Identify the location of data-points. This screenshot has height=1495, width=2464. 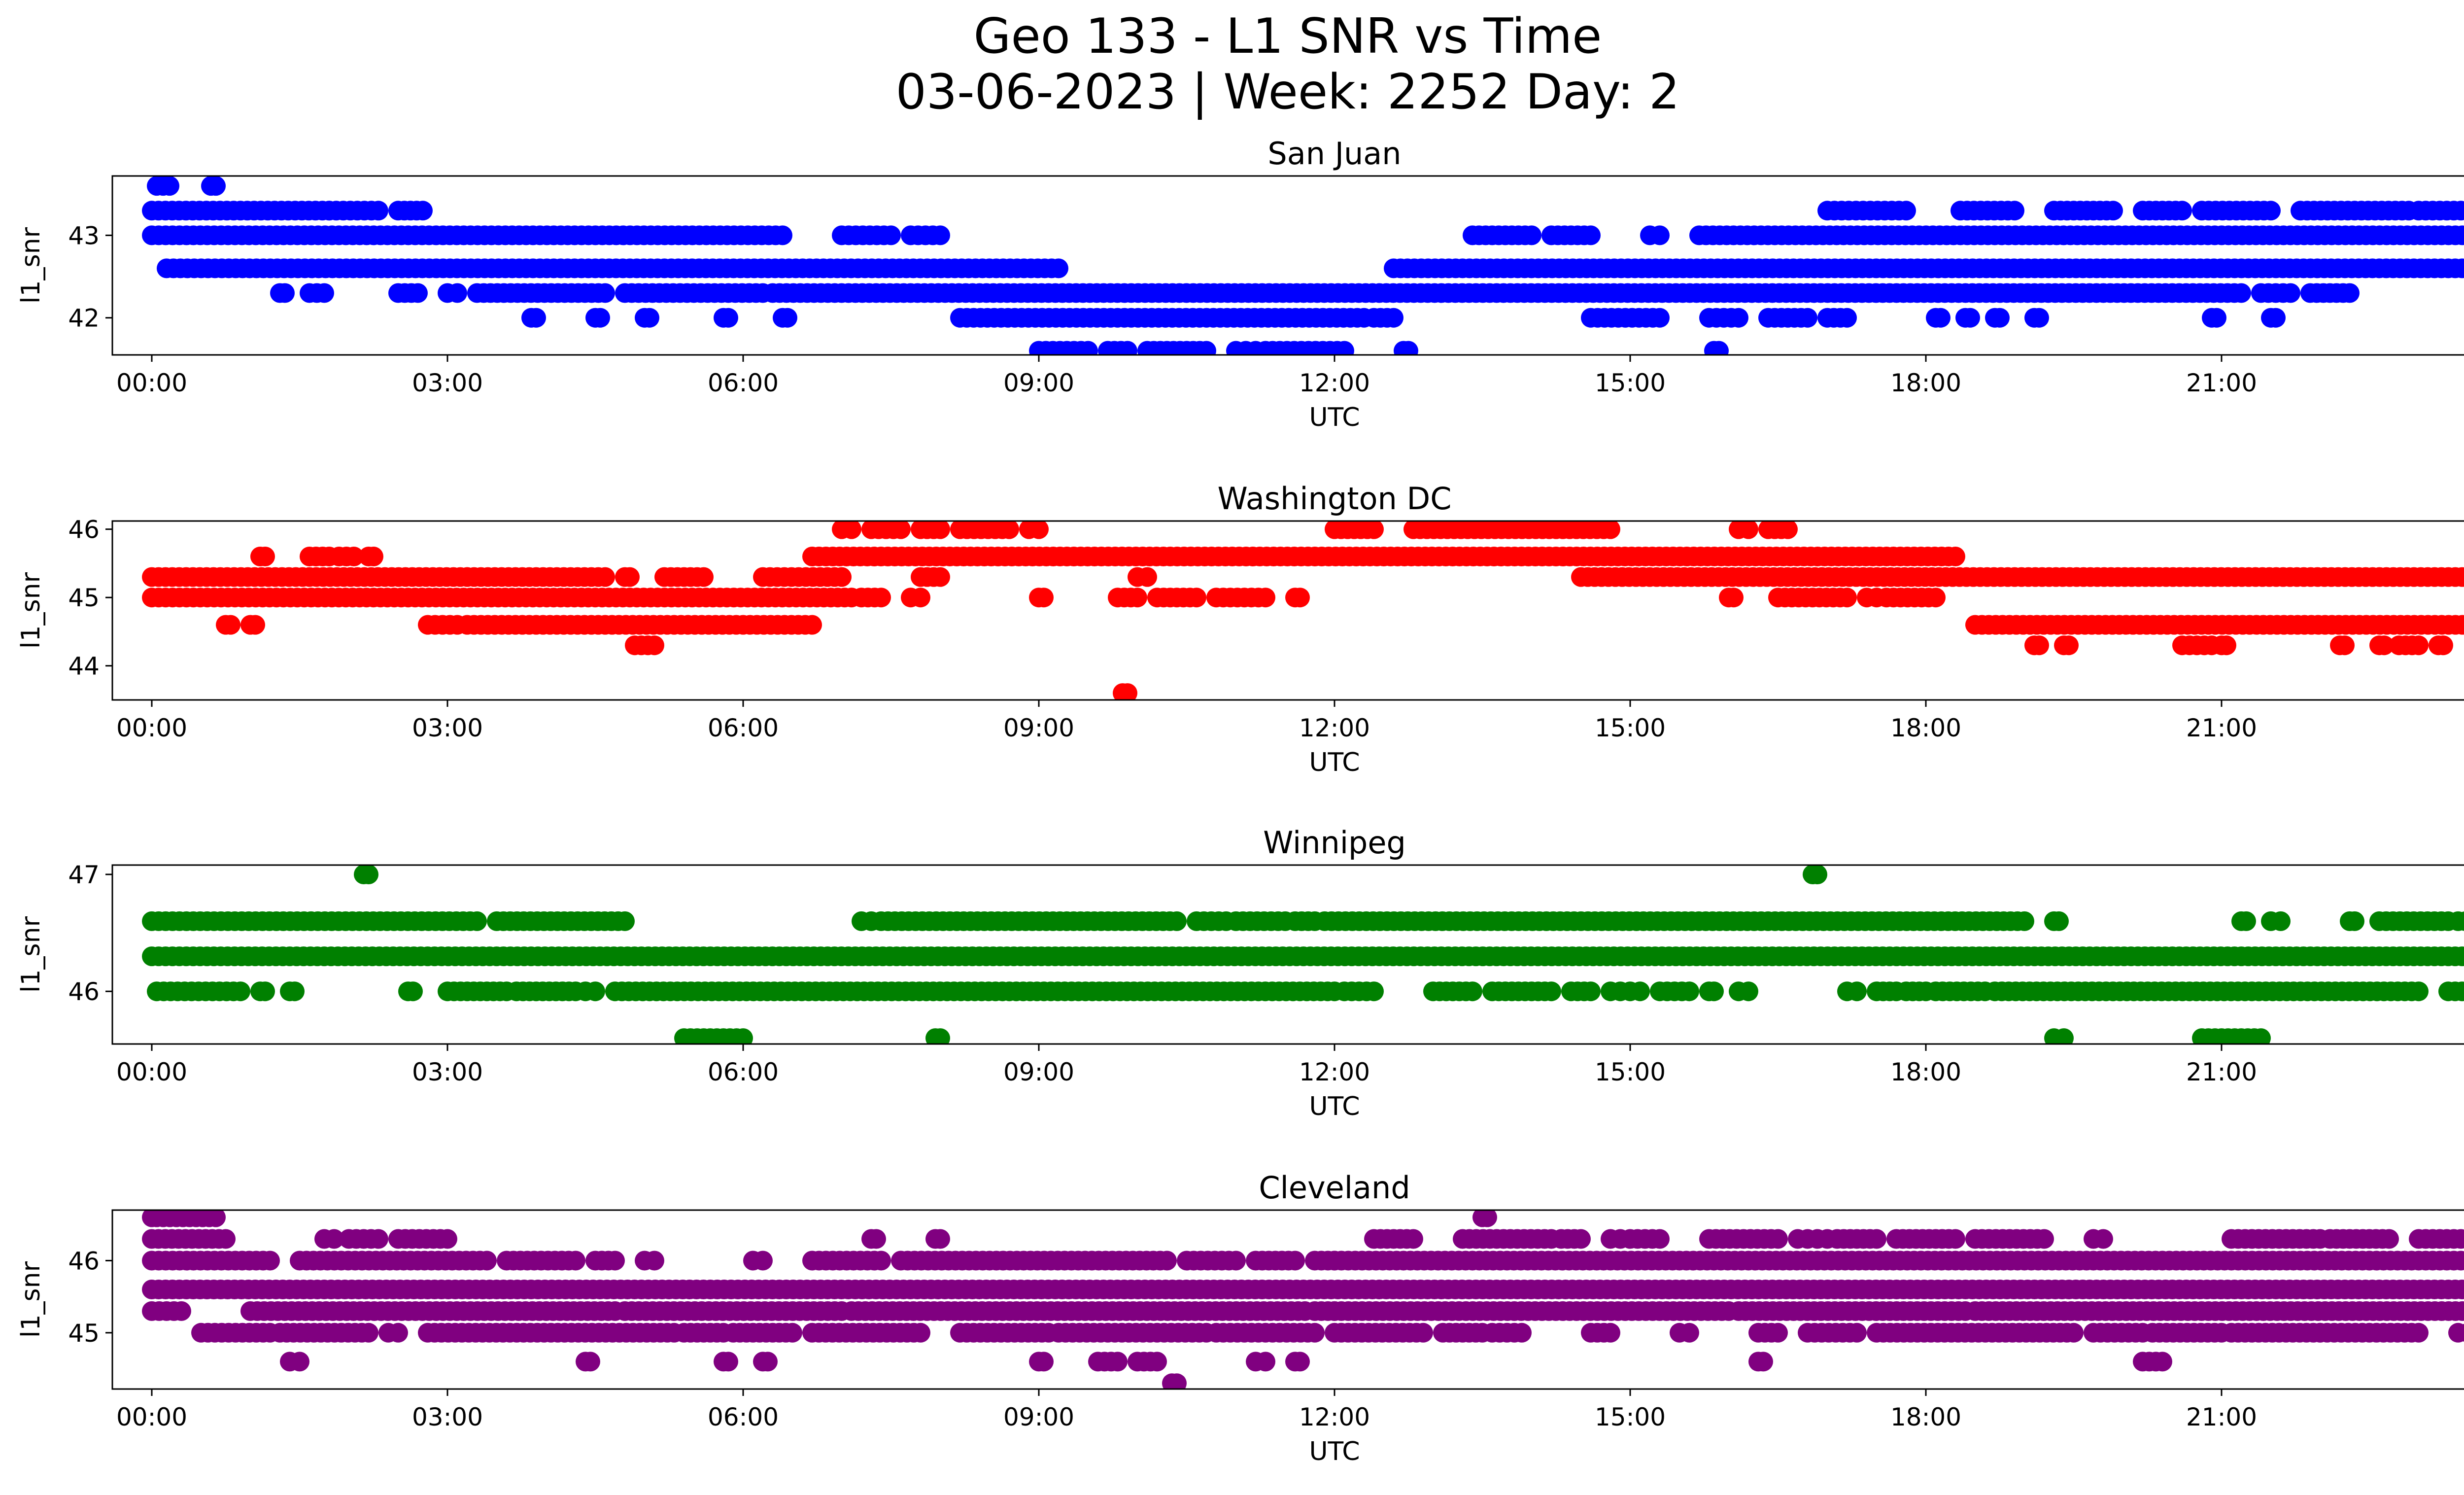
(1303, 1299).